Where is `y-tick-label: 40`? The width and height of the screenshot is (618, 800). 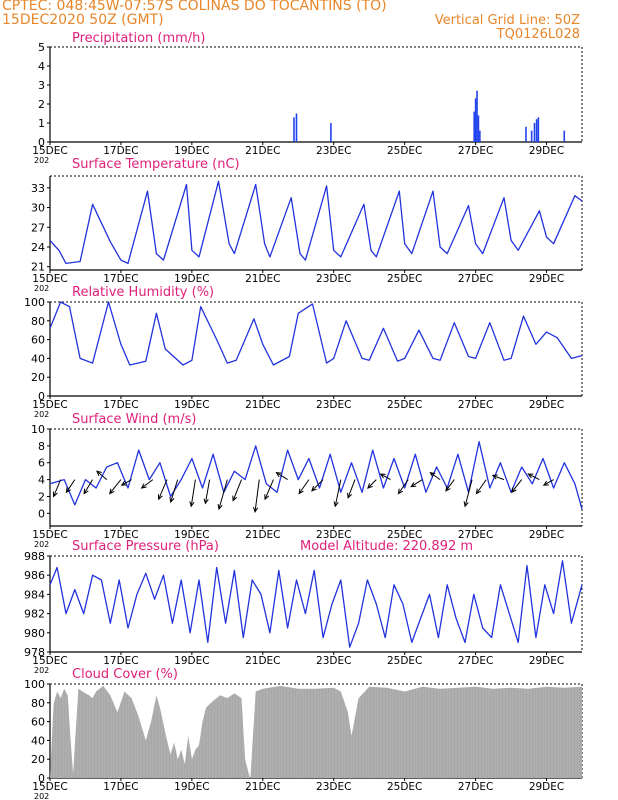 y-tick-label: 40 is located at coordinates (38, 358).